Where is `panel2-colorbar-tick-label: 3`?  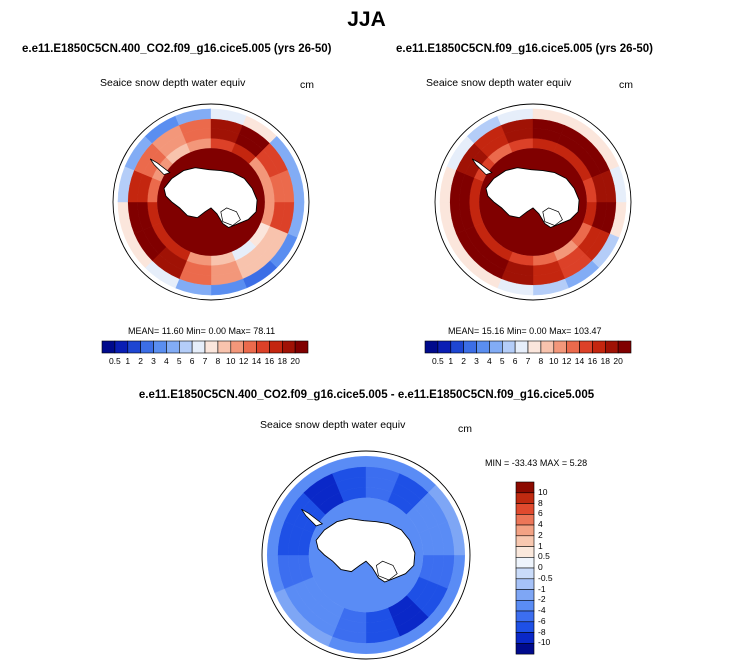 panel2-colorbar-tick-label: 3 is located at coordinates (476, 361).